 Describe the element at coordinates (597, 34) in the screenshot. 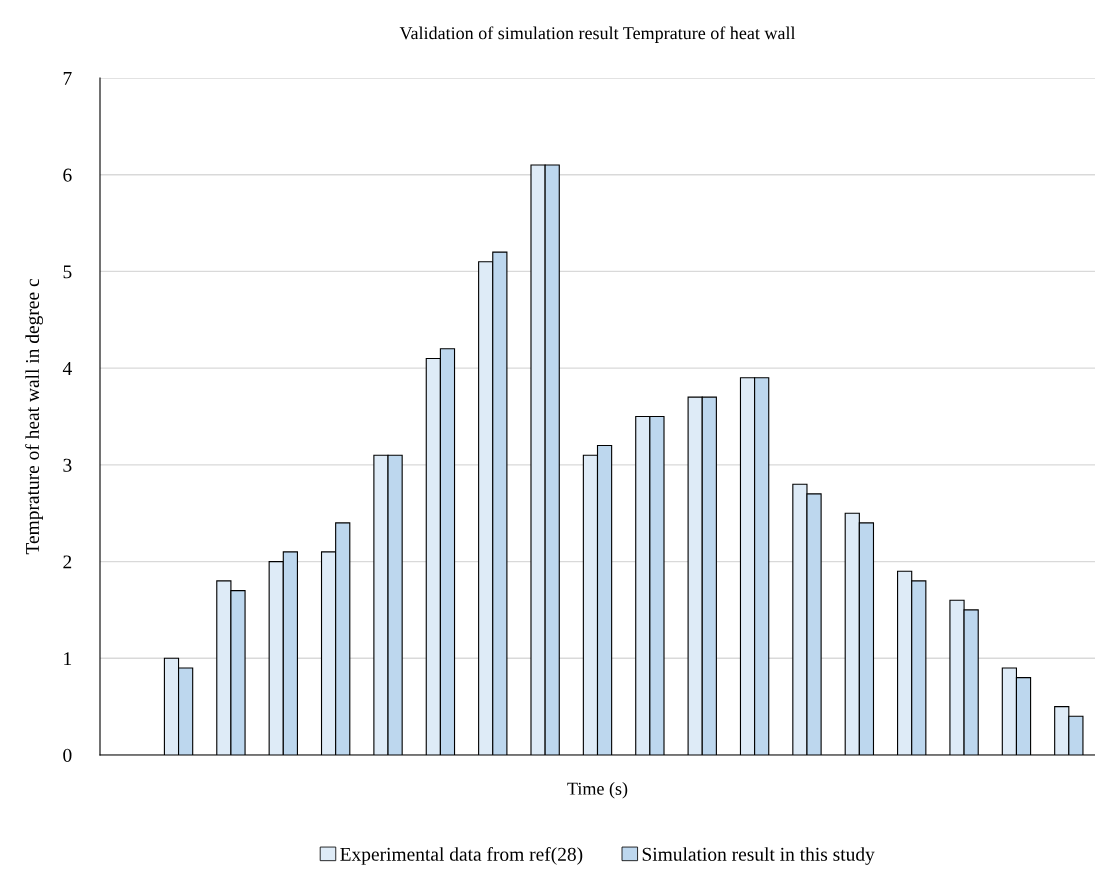

I see `chart-title: Validation of simulation result Temprature of heat wall` at that location.